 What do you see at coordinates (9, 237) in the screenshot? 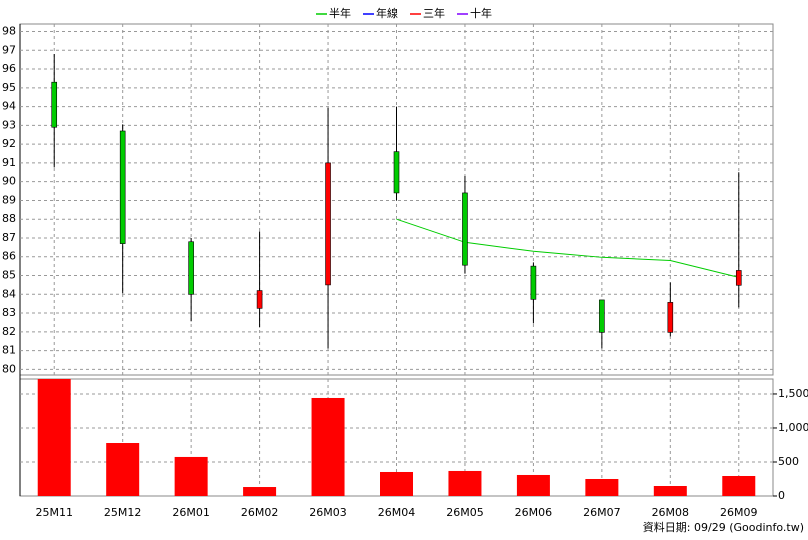
I see `y-tick-label: 87` at bounding box center [9, 237].